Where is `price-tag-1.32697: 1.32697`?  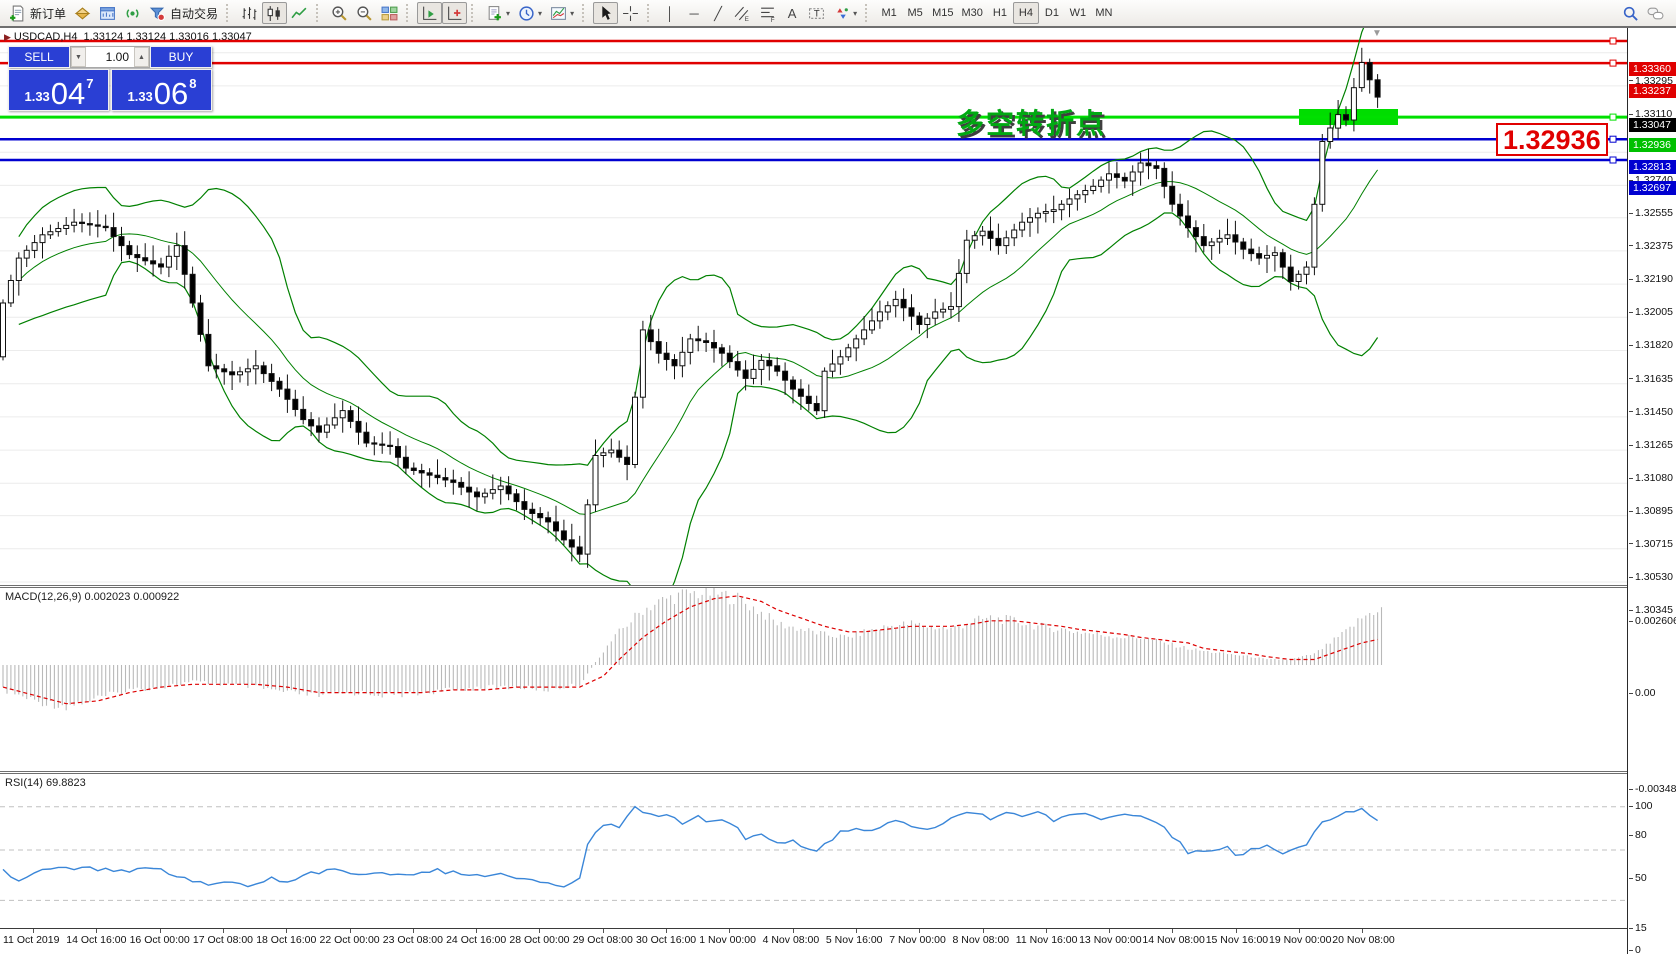 price-tag-1.32697: 1.32697 is located at coordinates (1652, 187).